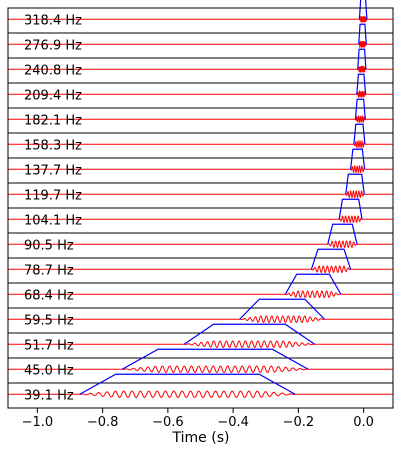 This screenshot has height=449, width=401. Describe the element at coordinates (200, 188) in the screenshot. I see `band-119-7-hz: 119.7 Hz` at that location.